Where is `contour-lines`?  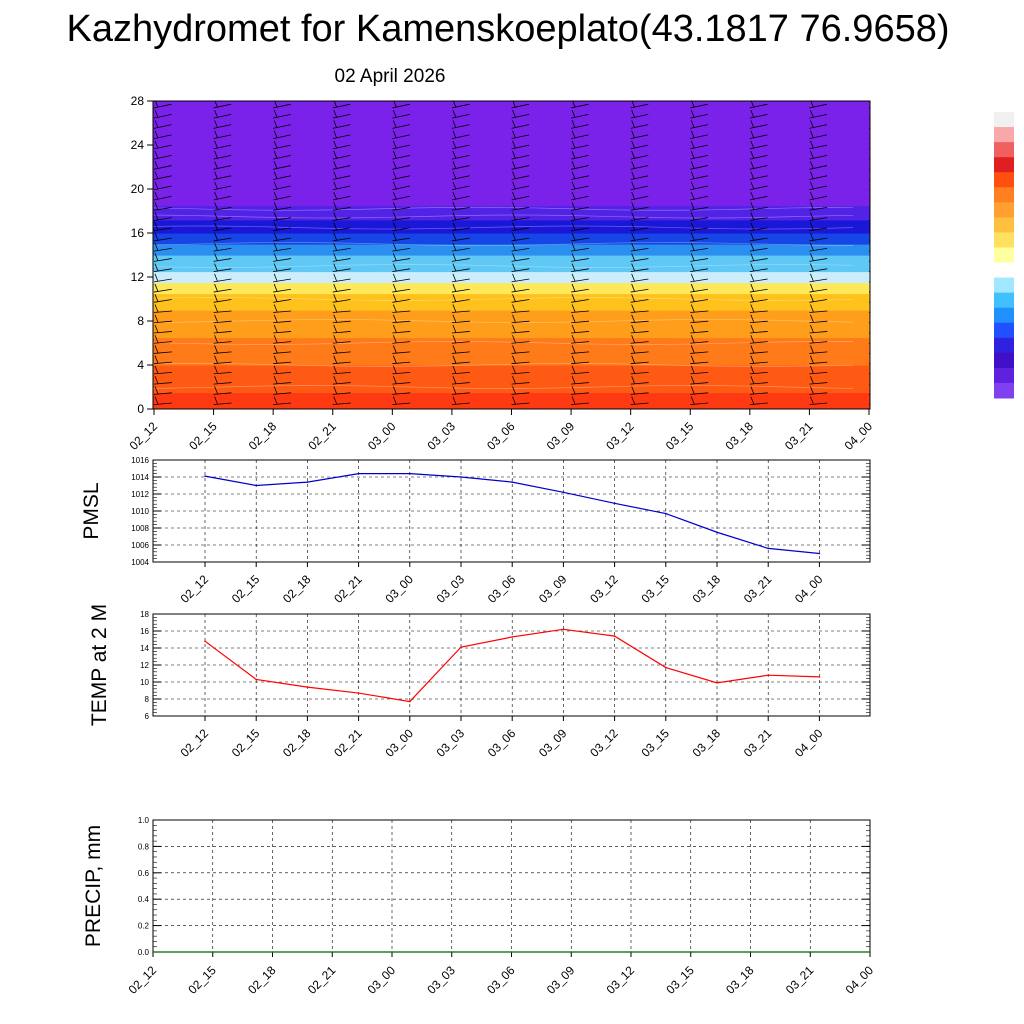 contour-lines is located at coordinates (503, 297).